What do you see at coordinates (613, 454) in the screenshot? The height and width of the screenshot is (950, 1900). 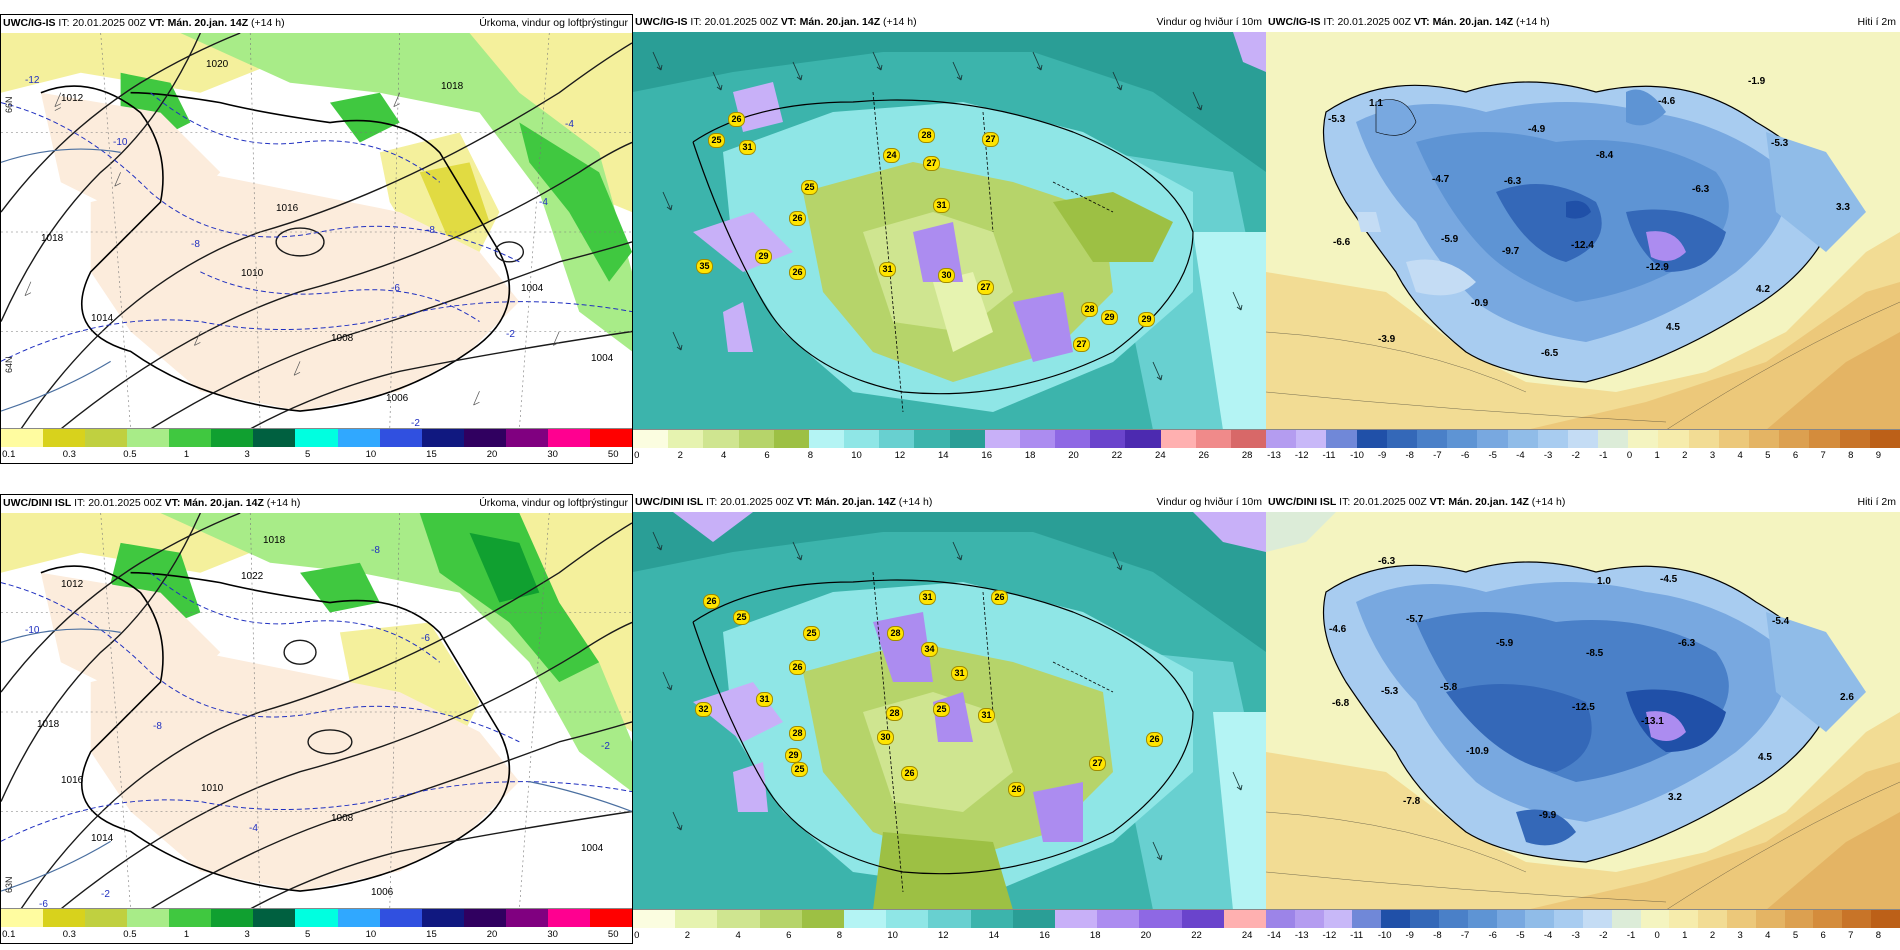 I see `colorbar-tick-label: 50` at bounding box center [613, 454].